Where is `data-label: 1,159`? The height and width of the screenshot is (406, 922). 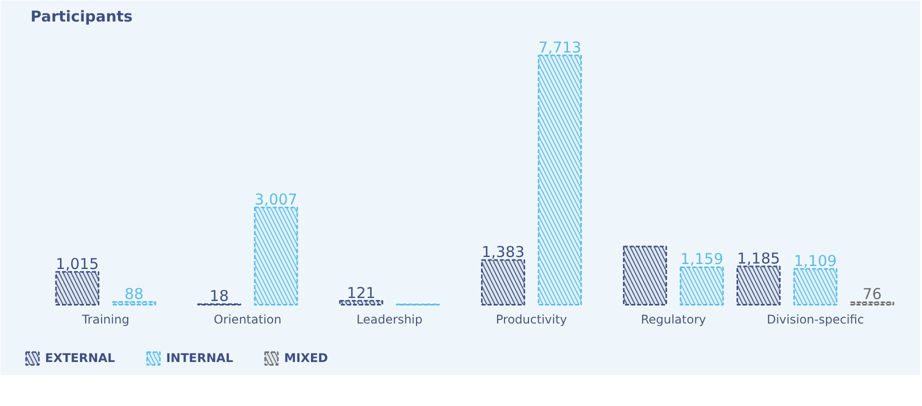
data-label: 1,159 is located at coordinates (702, 259).